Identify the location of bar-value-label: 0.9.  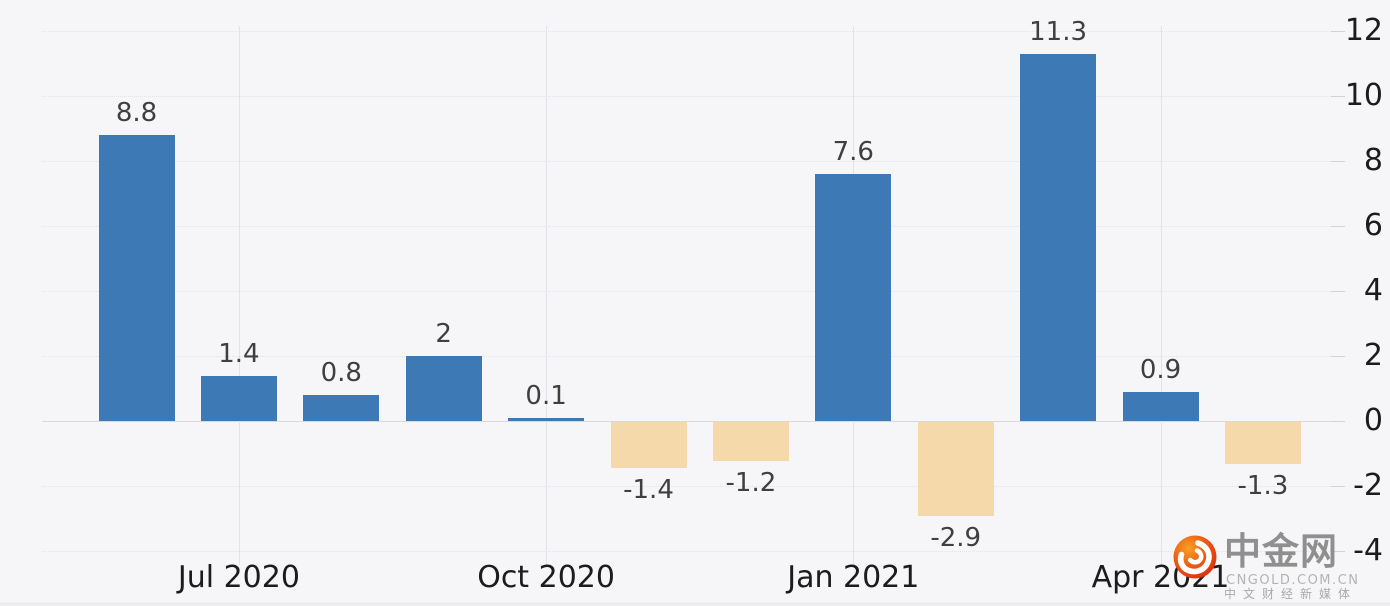
(1160, 369).